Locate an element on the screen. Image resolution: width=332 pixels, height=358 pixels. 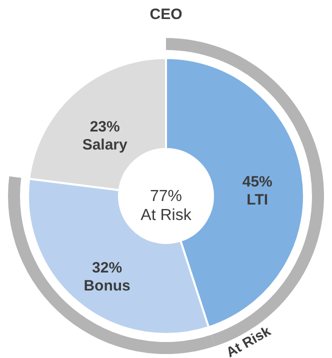
data-label: 32% is located at coordinates (107, 267).